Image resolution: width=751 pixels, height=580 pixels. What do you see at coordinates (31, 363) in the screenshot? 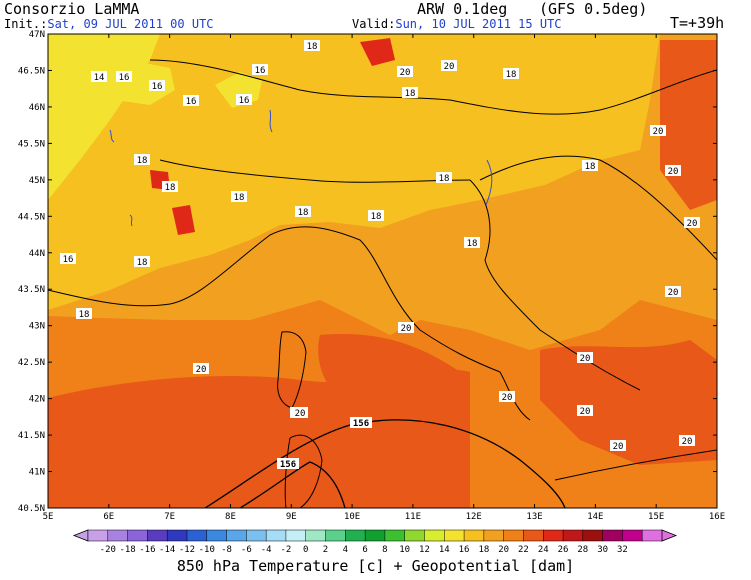
I see `lat-label: 42.5N` at bounding box center [31, 363].